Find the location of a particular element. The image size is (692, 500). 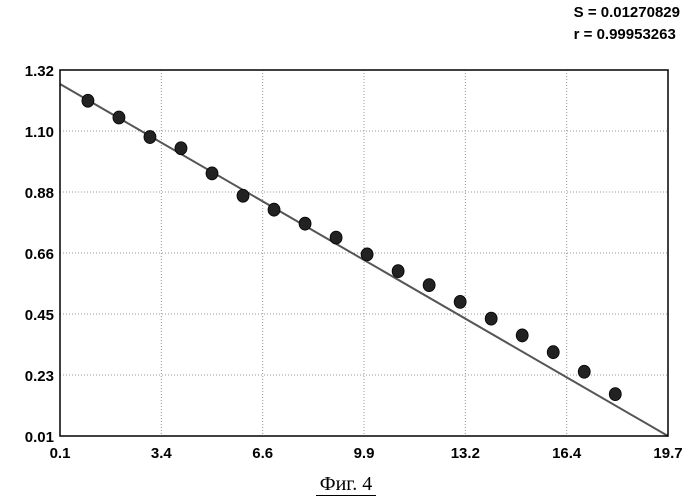

x-tick-label: 9.9 is located at coordinates (364, 453).